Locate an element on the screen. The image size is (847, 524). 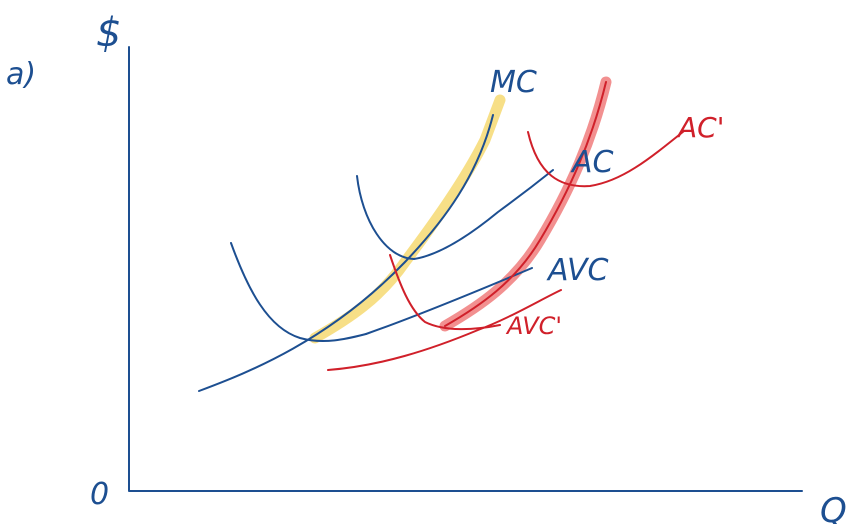
ac-curve is located at coordinates (455, 214).